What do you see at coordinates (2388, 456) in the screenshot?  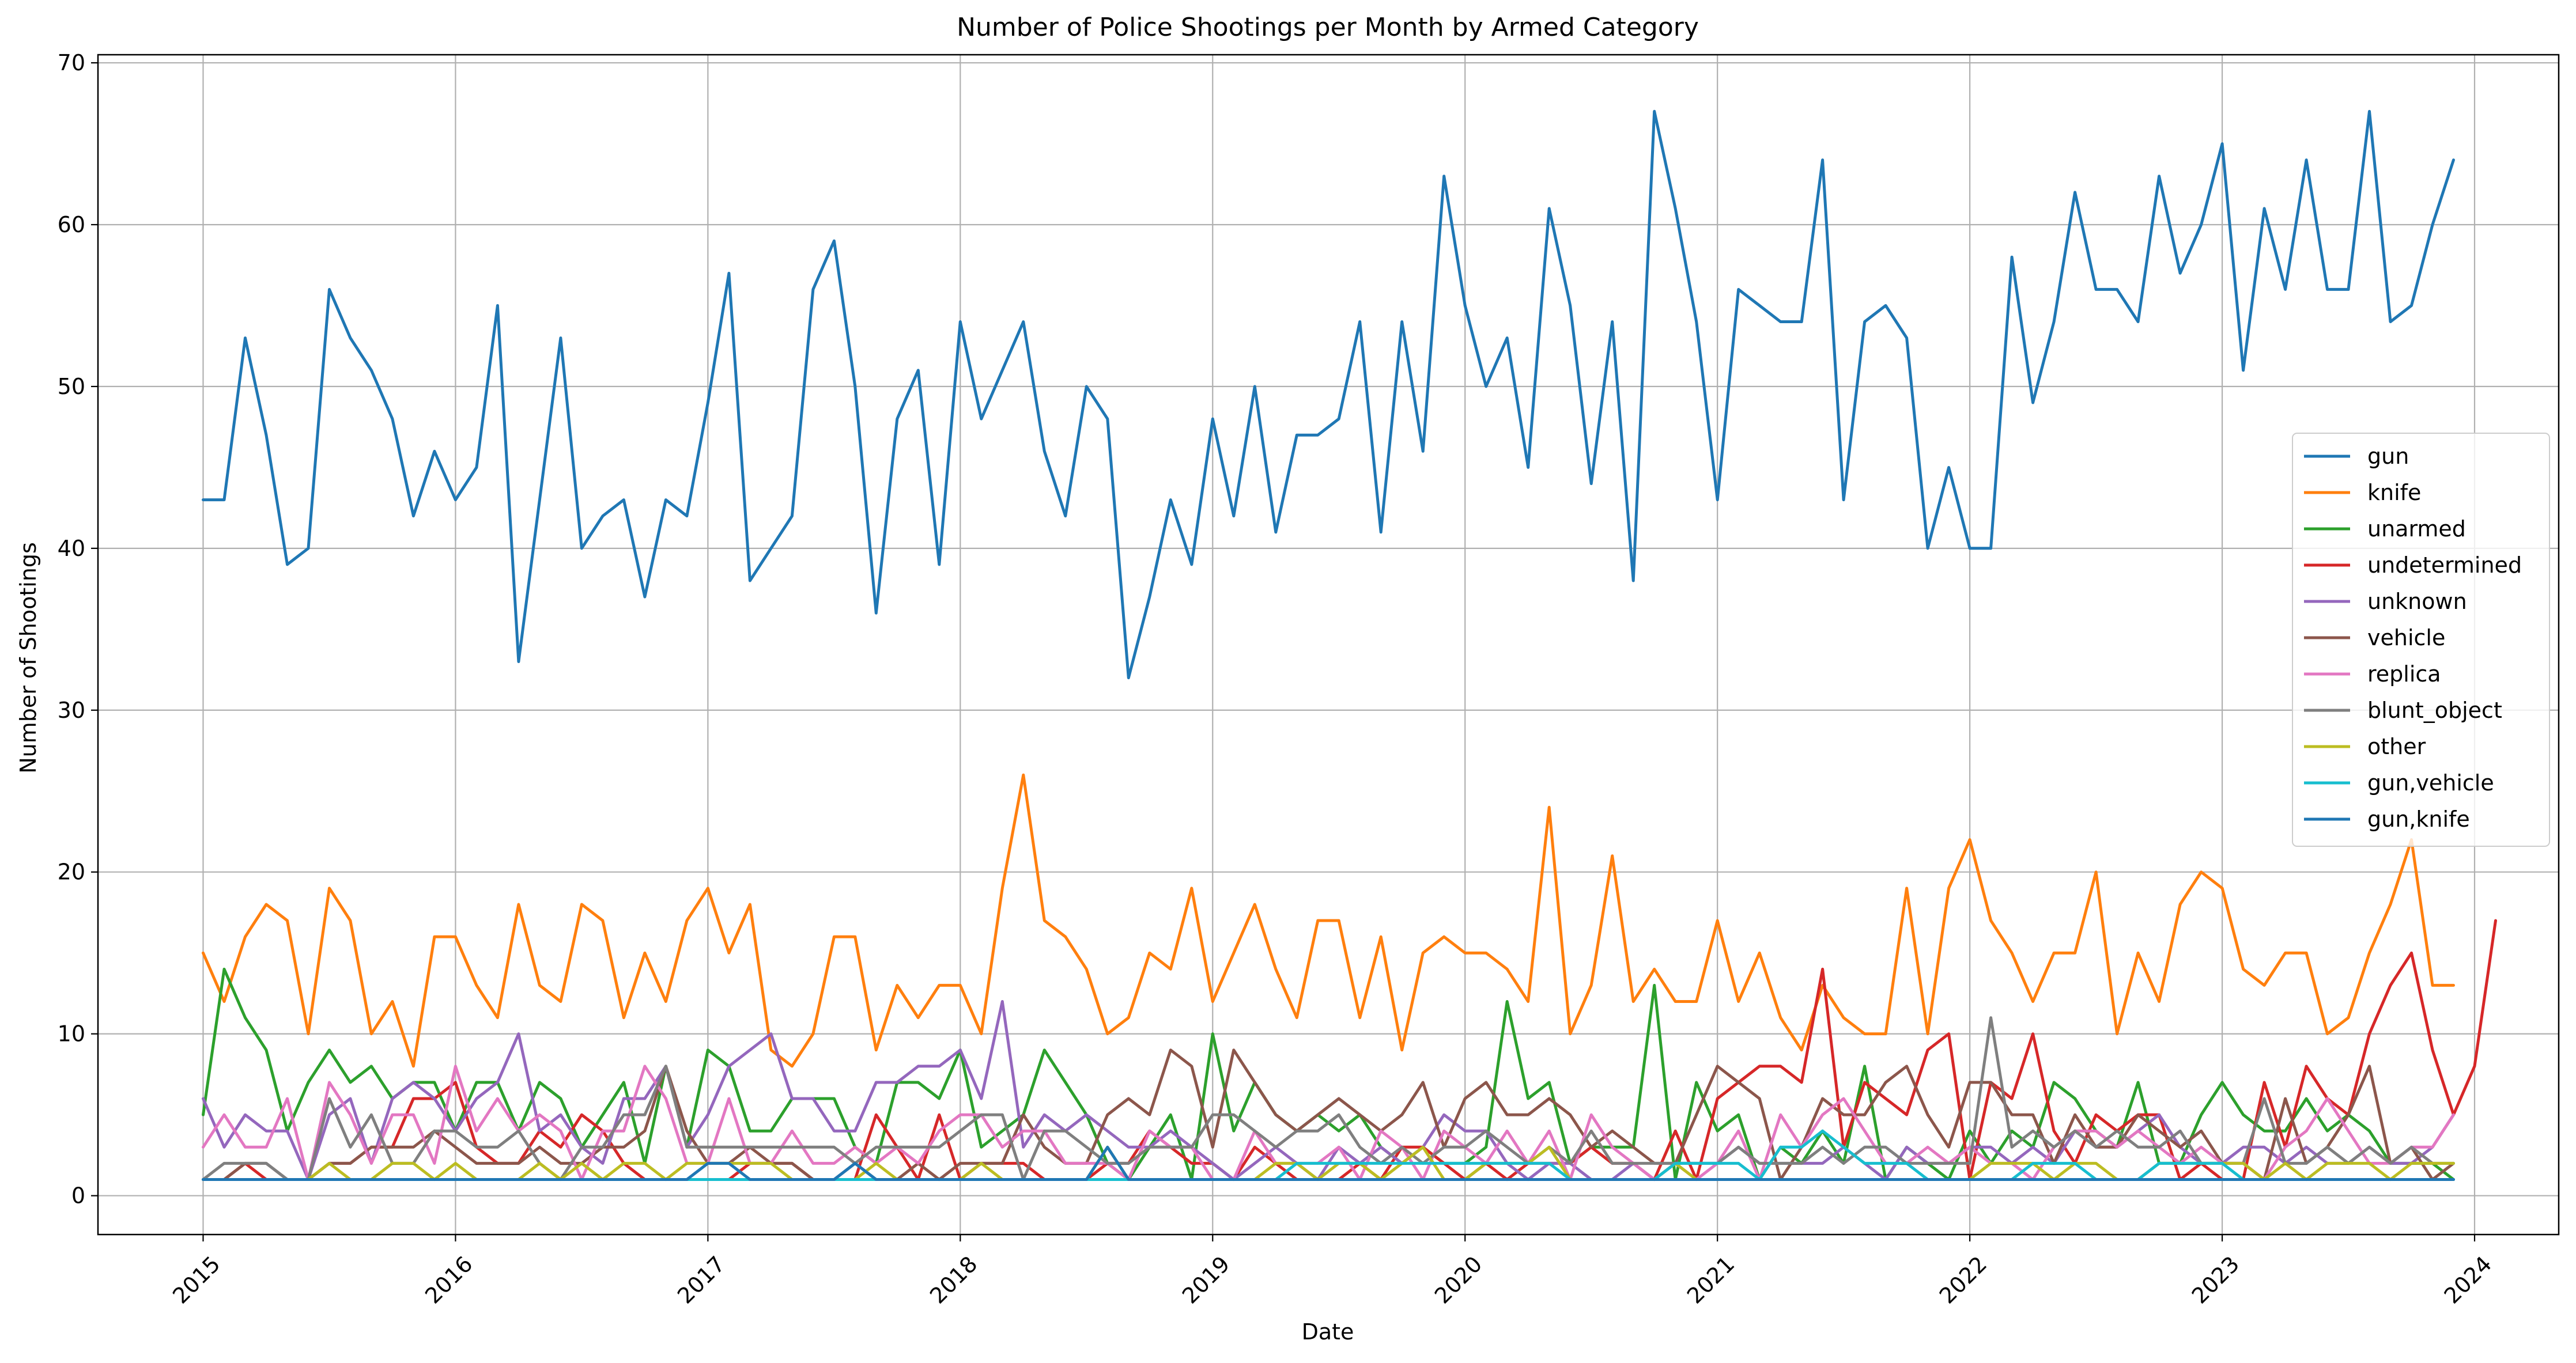 I see `legend-label: gun` at bounding box center [2388, 456].